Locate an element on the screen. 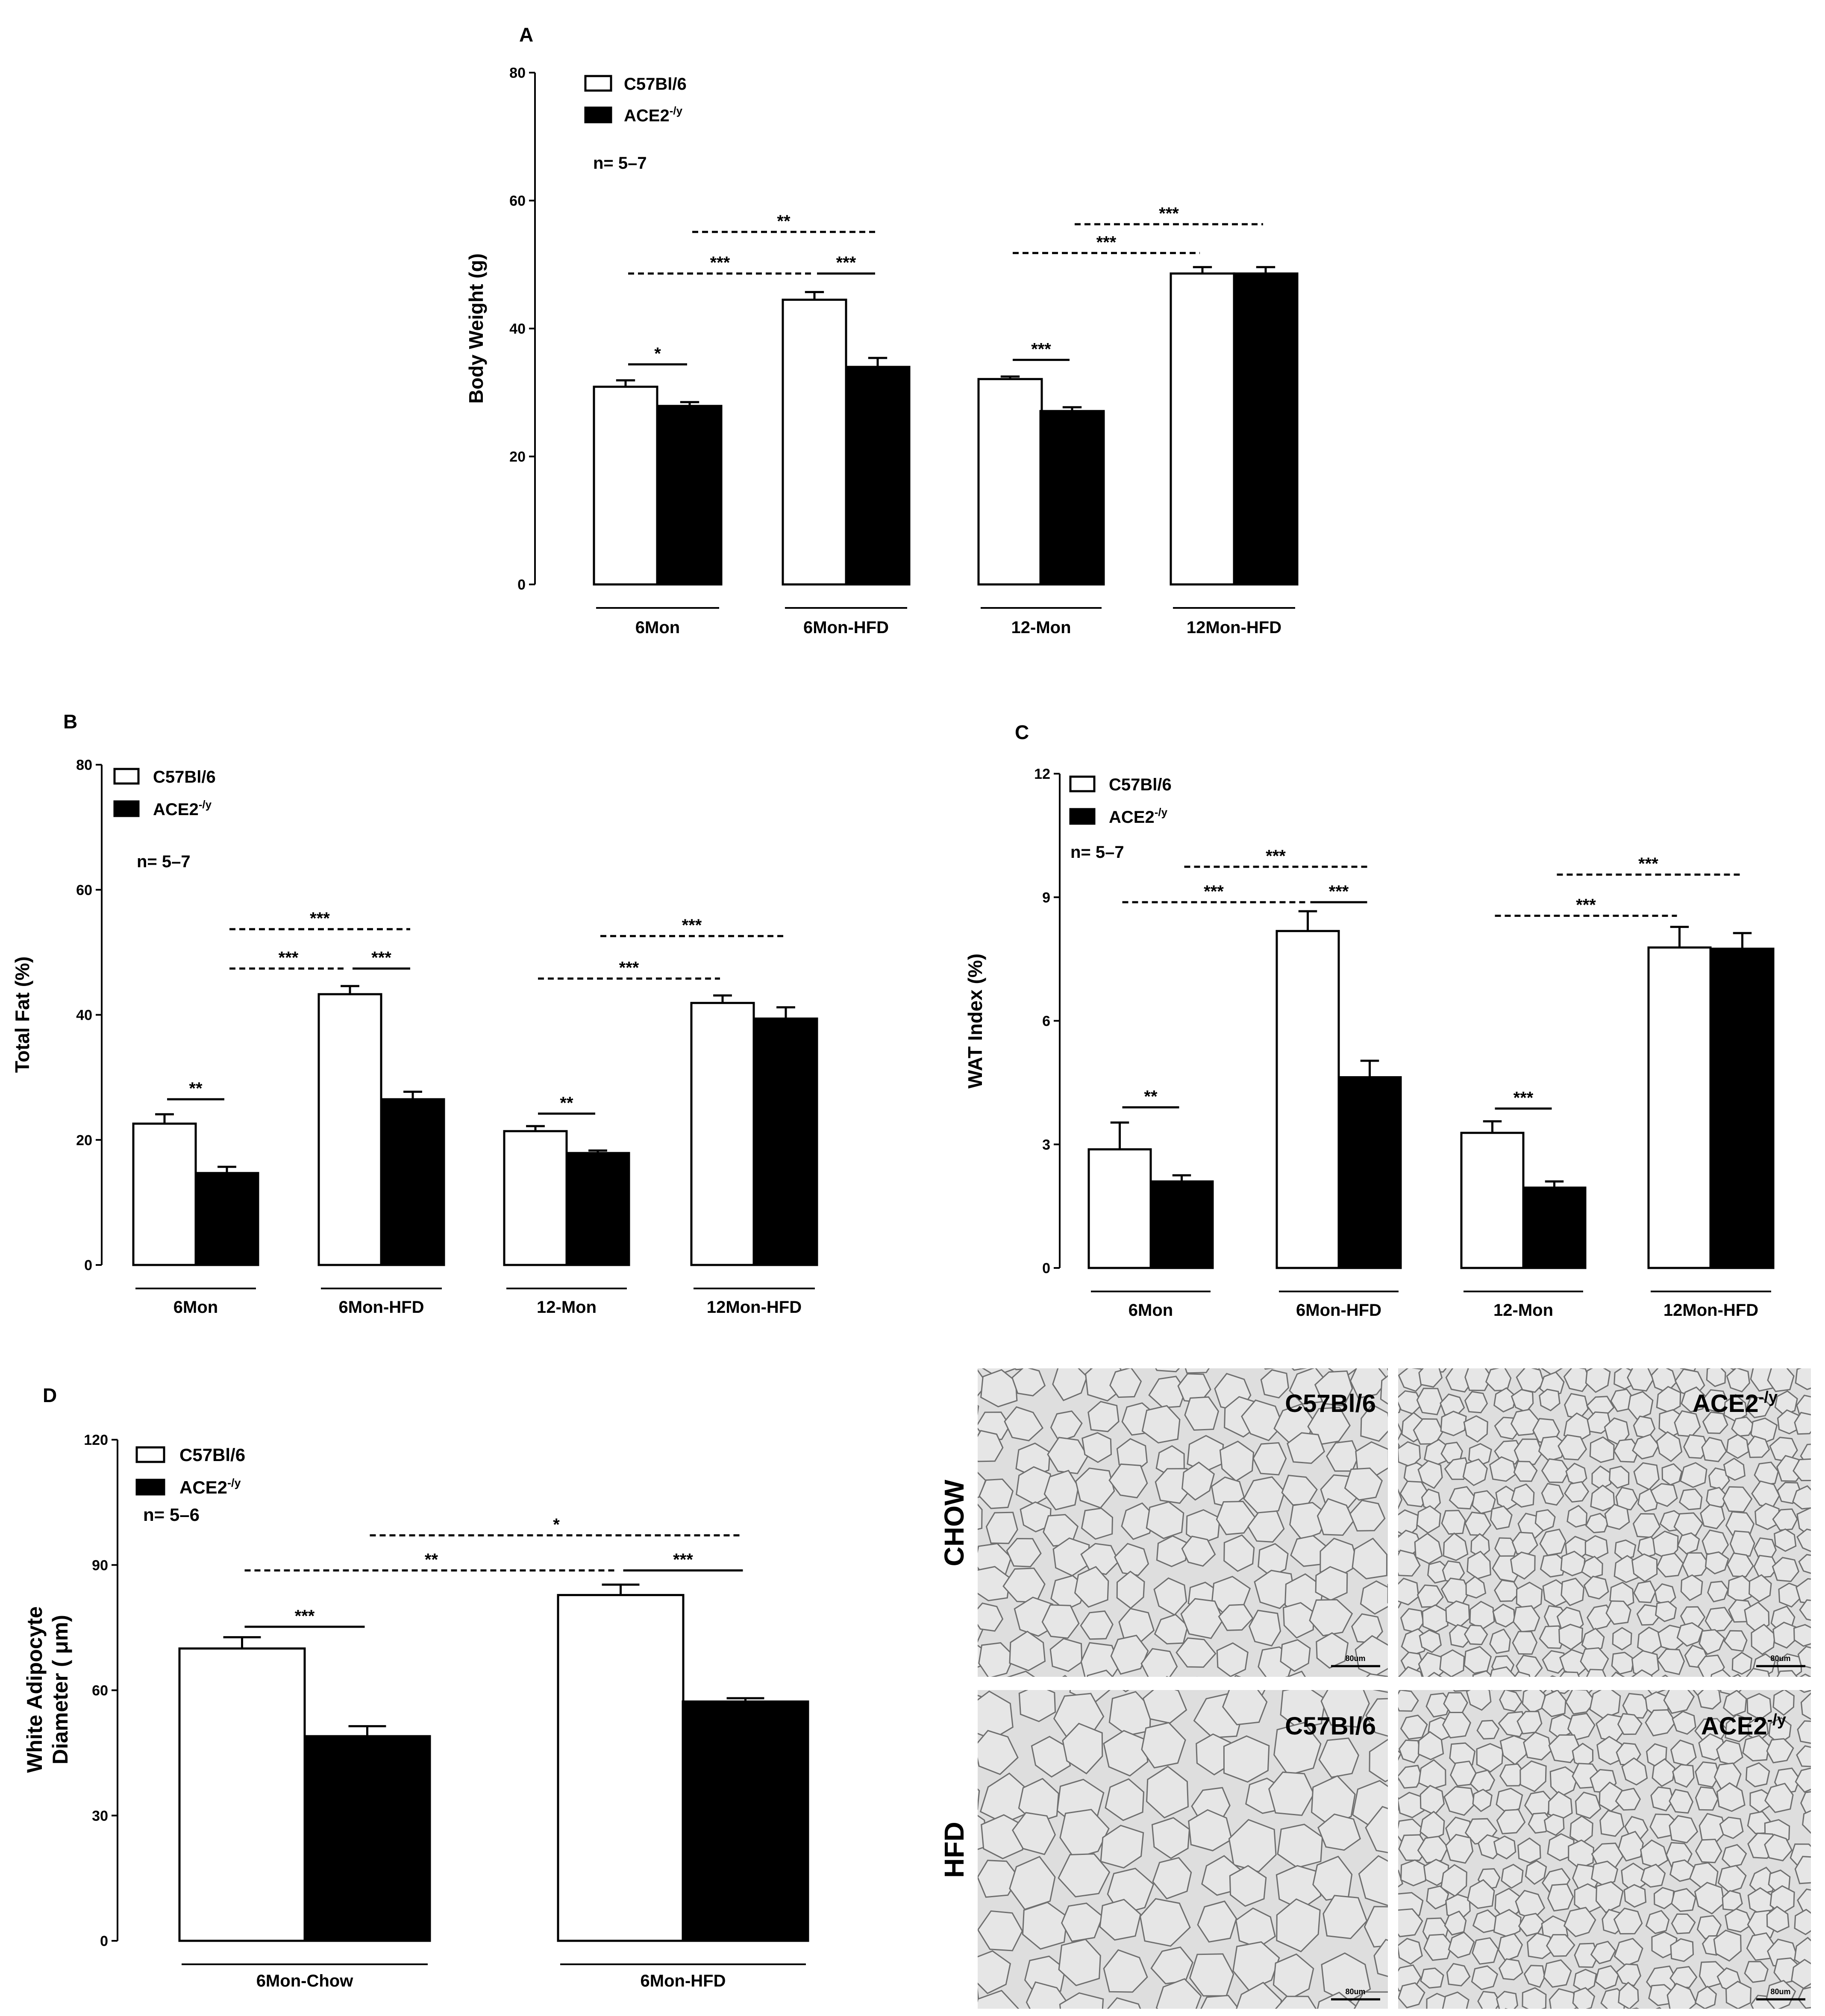 This screenshot has width=1825, height=2016. micrograph-hfd-knockout: ACE2-/y 80um is located at coordinates (1611, 1853).